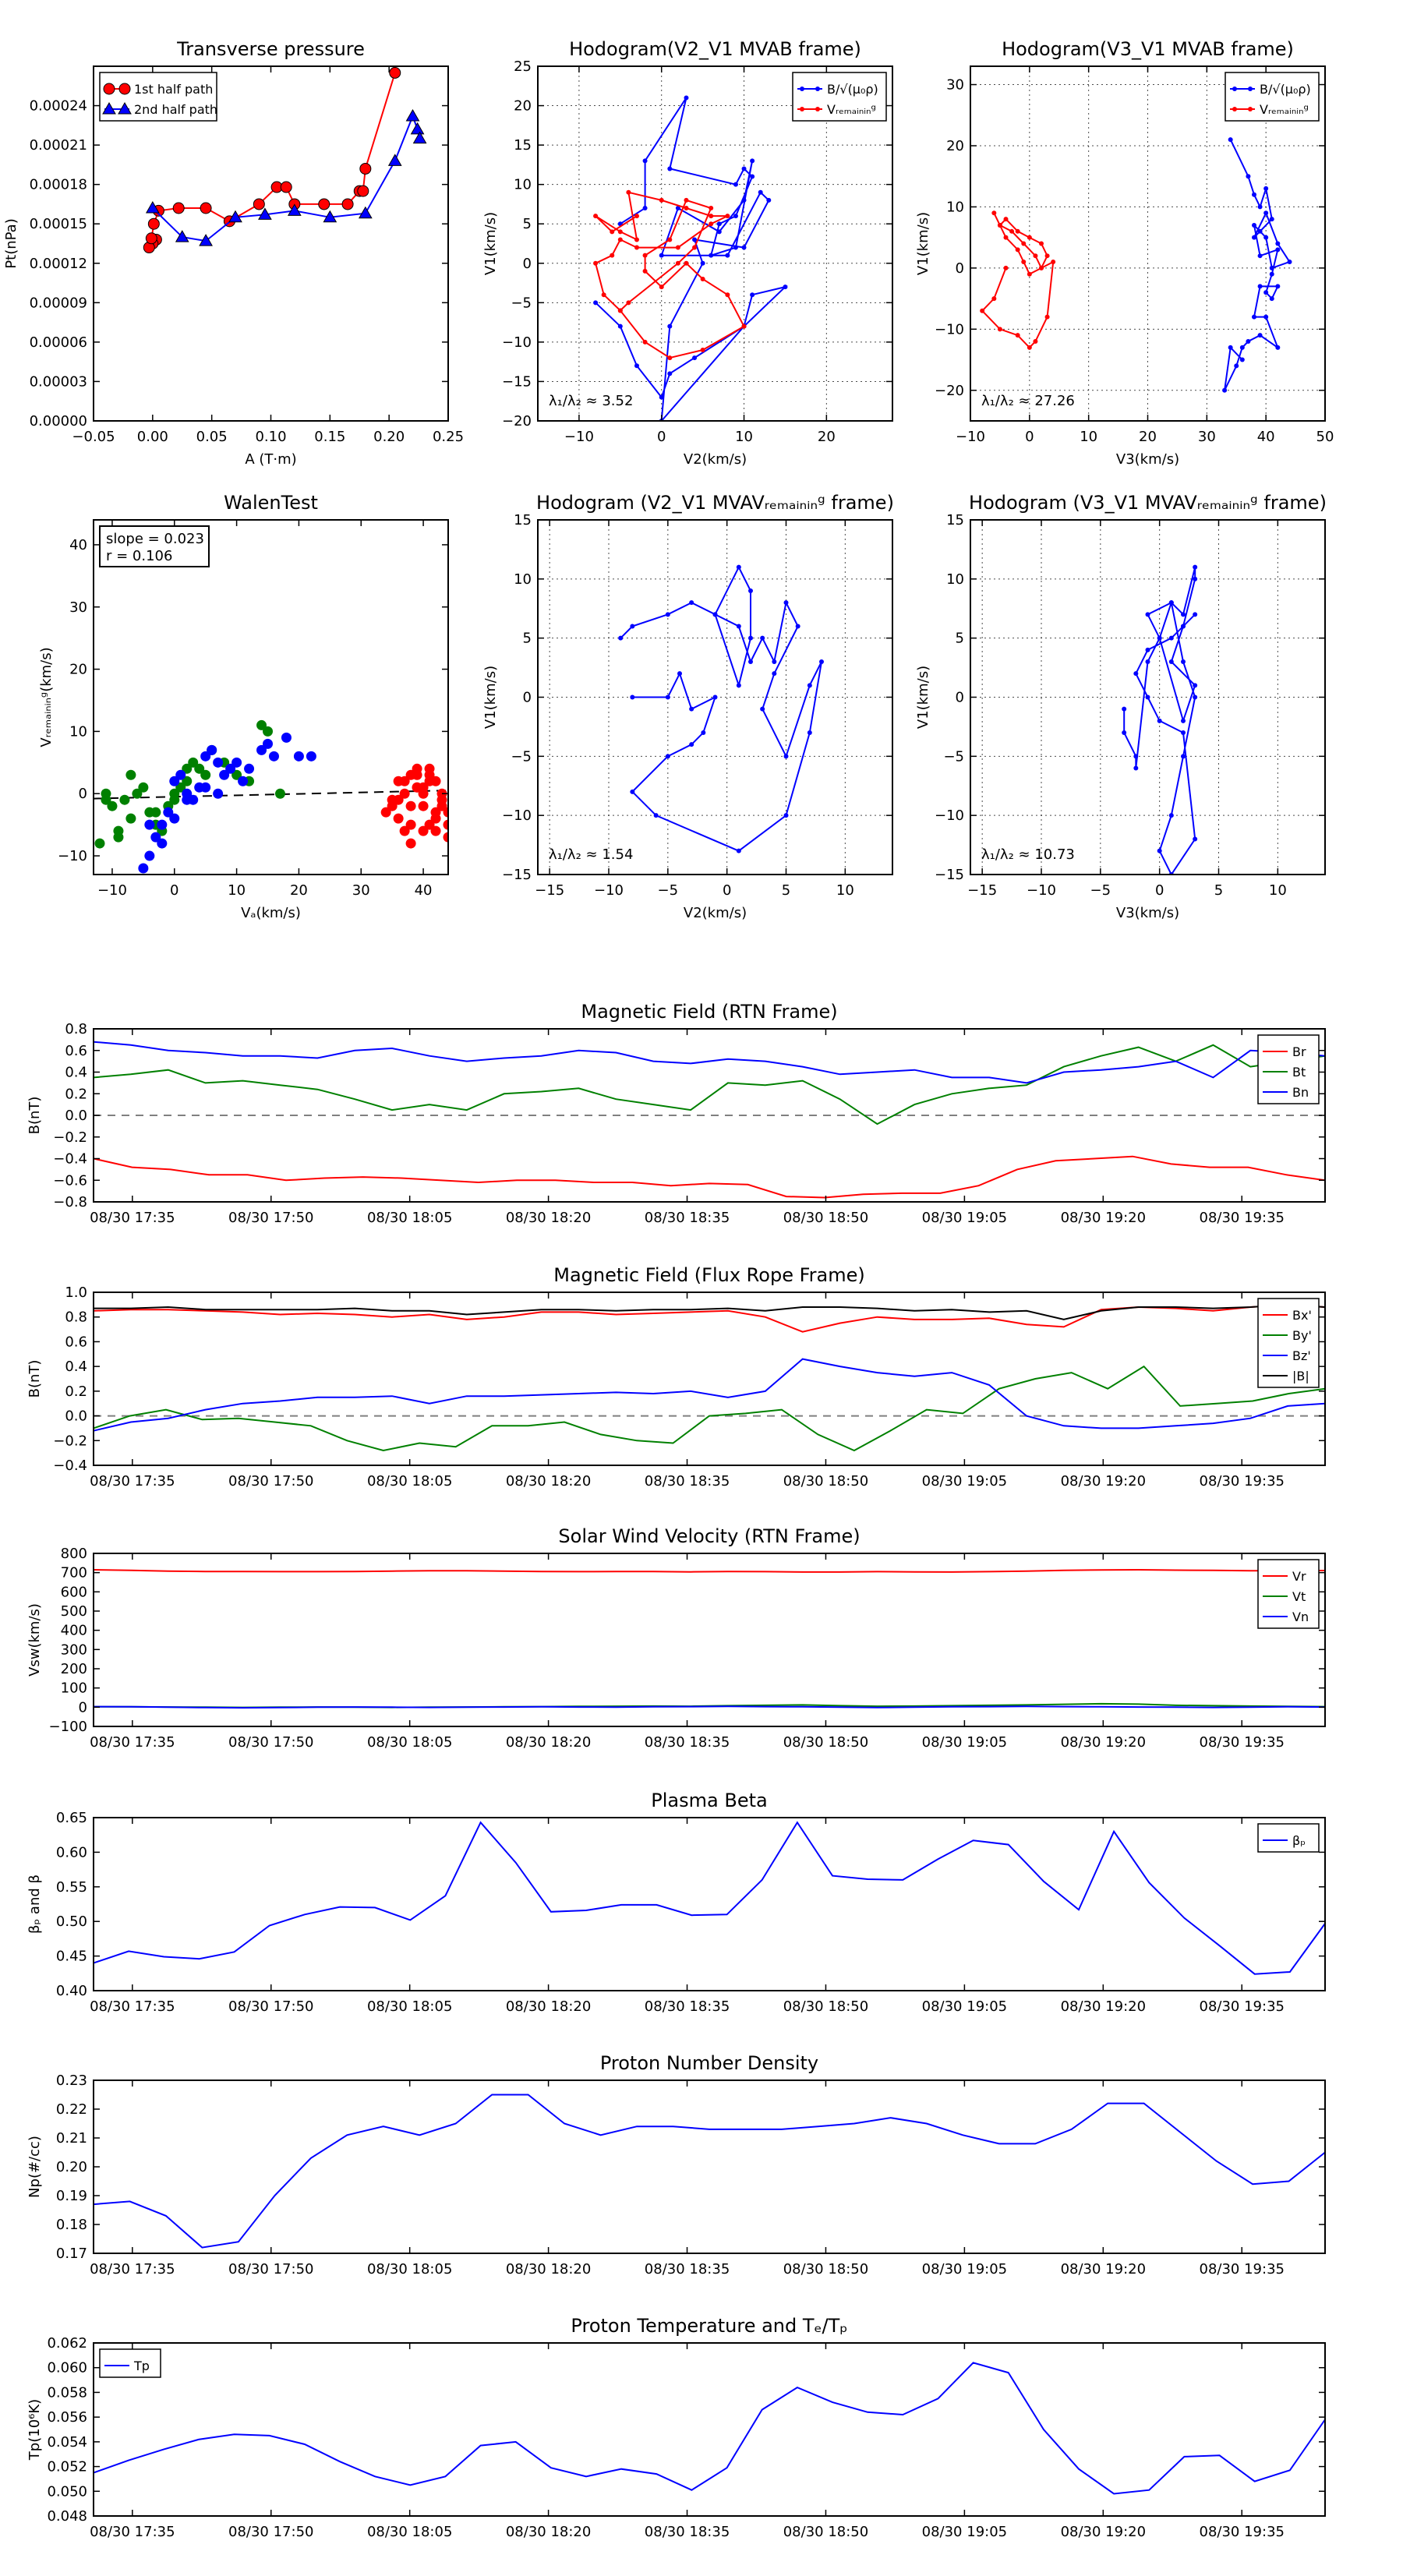 The height and width of the screenshot is (2576, 1403). Describe the element at coordinates (1325, 437) in the screenshot. I see `x-tick-label: 50` at that location.